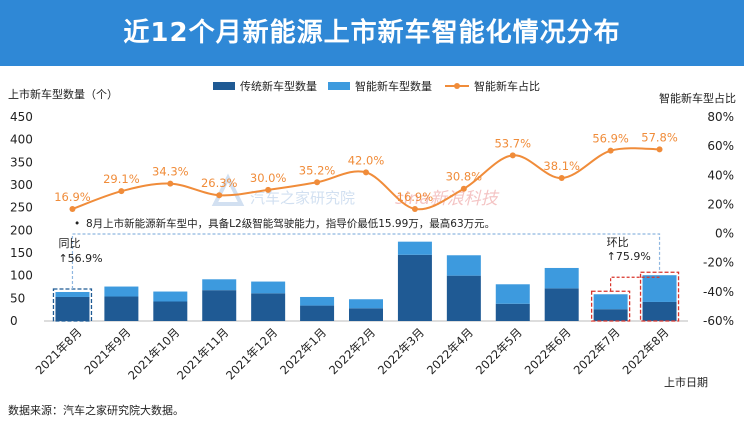 This screenshot has height=426, width=744. What do you see at coordinates (21, 162) in the screenshot?
I see `y-left-tick-label: 350` at bounding box center [21, 162].